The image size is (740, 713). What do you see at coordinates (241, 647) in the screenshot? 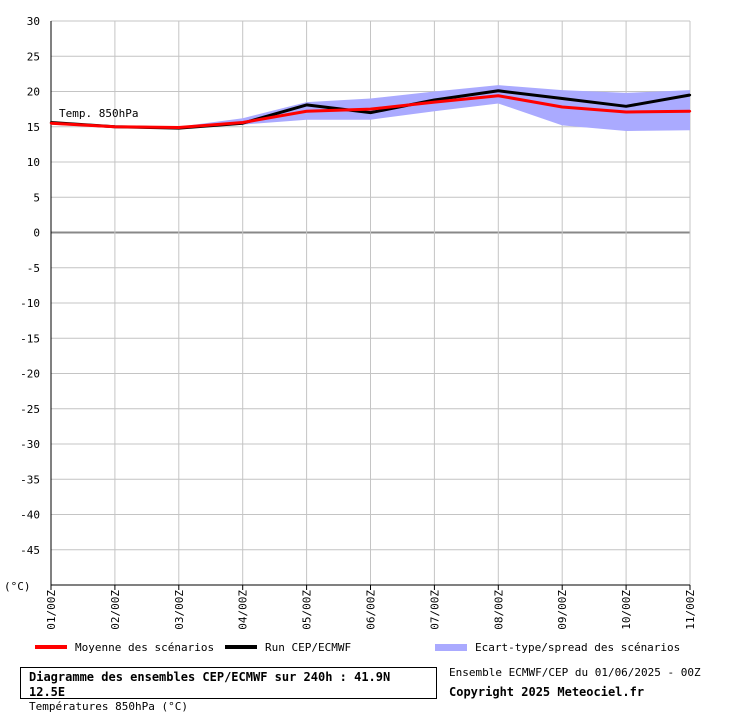
I see `legend-run-swatch` at bounding box center [241, 647].